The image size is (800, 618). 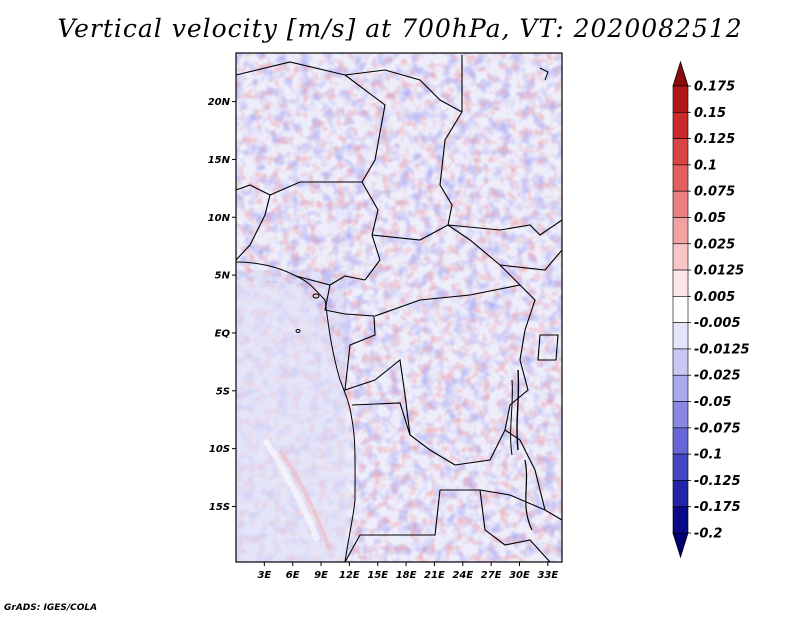 I want to click on lon-tick-label: 6E, so click(x=293, y=575).